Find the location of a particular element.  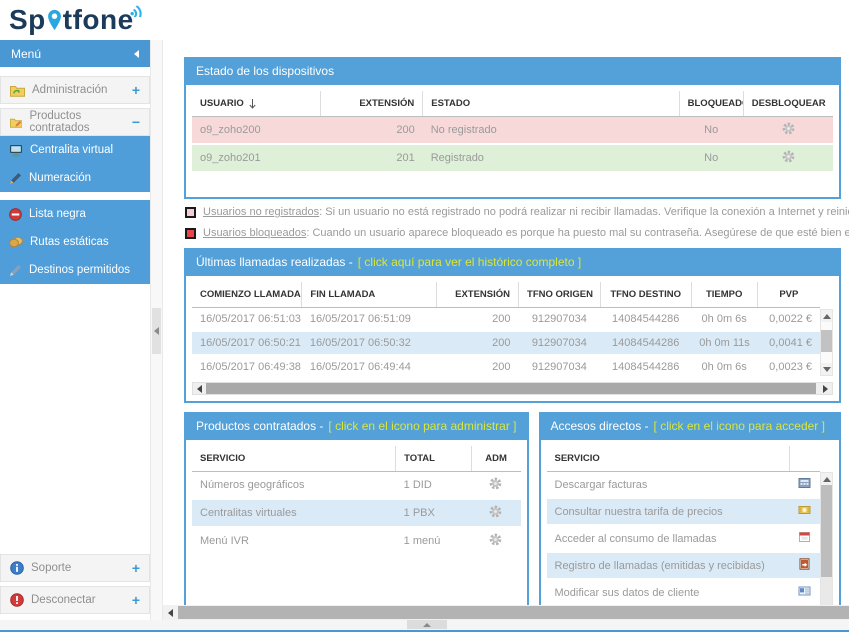

collapse-sidebar-icon is located at coordinates (136, 53).